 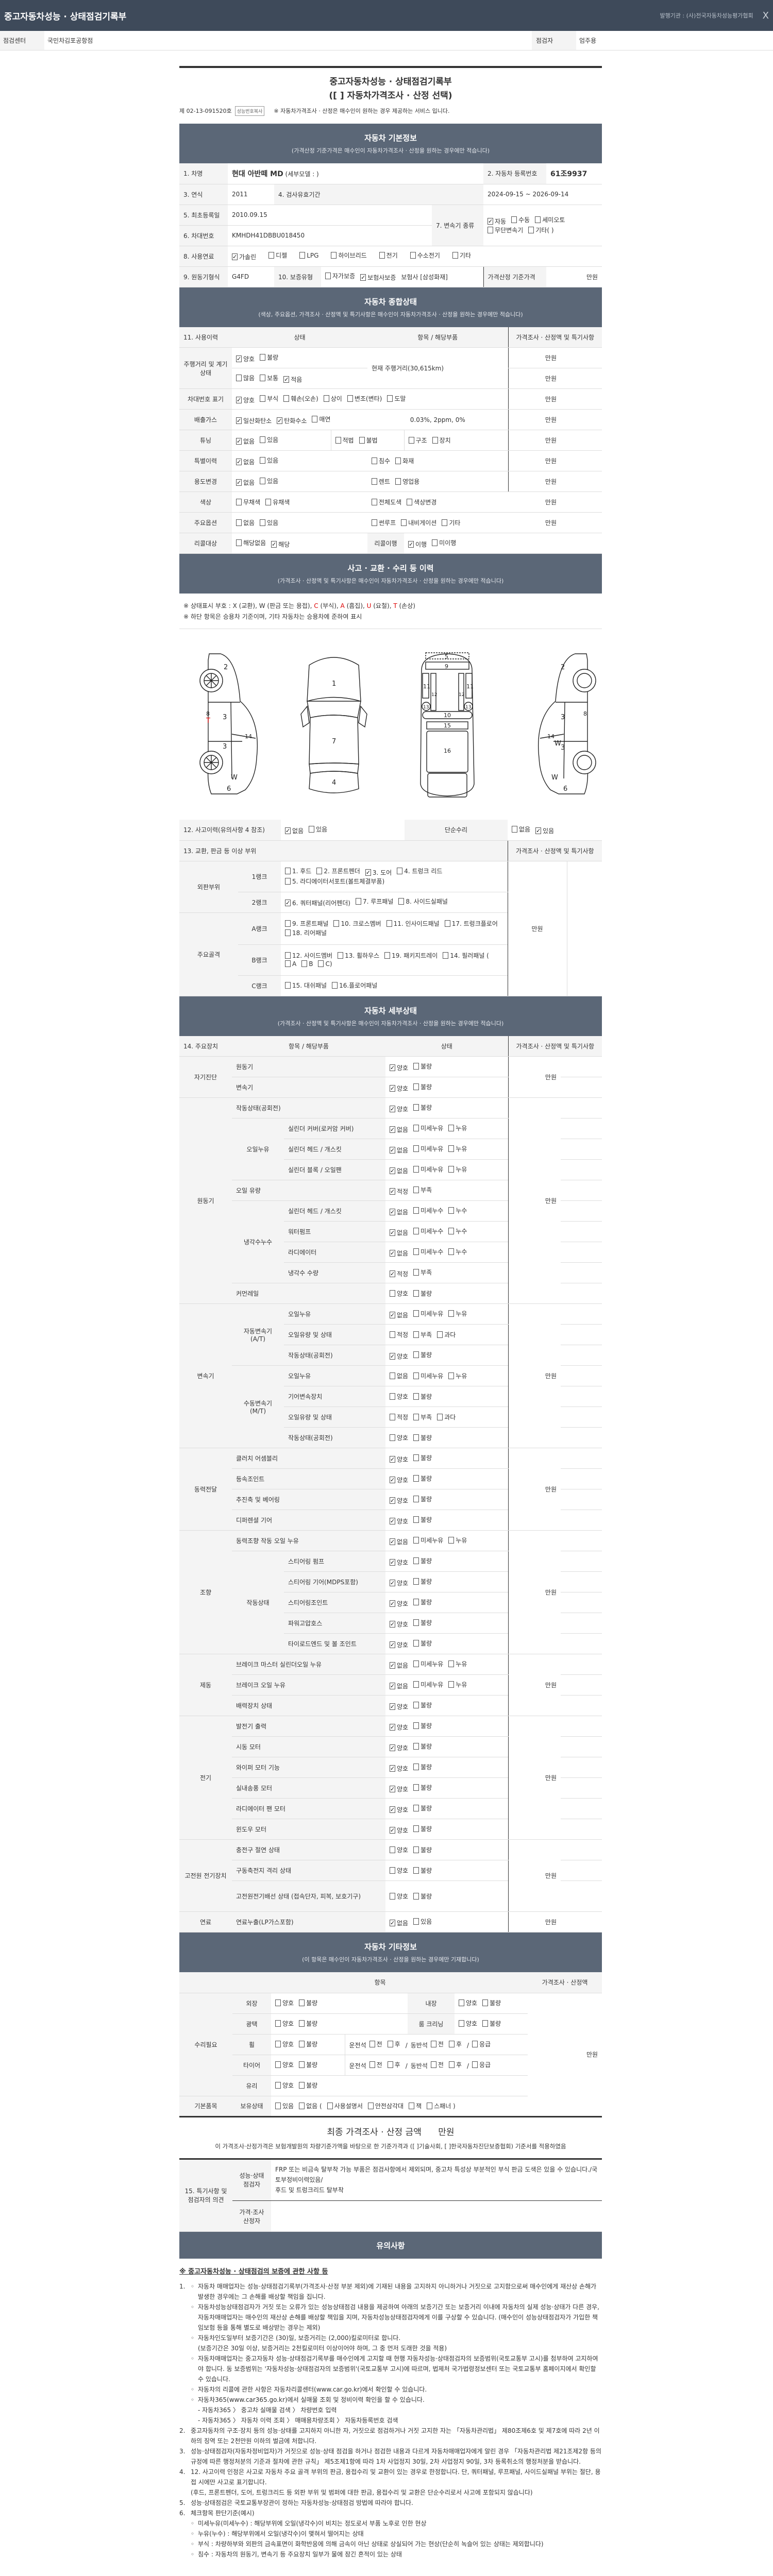 I want to click on checkbox-option: 상이, so click(x=332, y=398).